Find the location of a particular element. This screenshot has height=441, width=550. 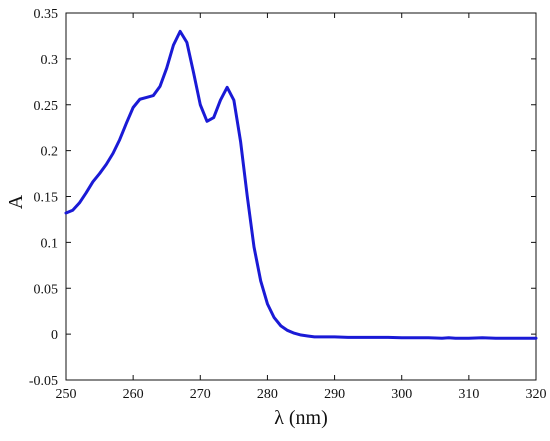

x-tick-label: 270 is located at coordinates (200, 394).